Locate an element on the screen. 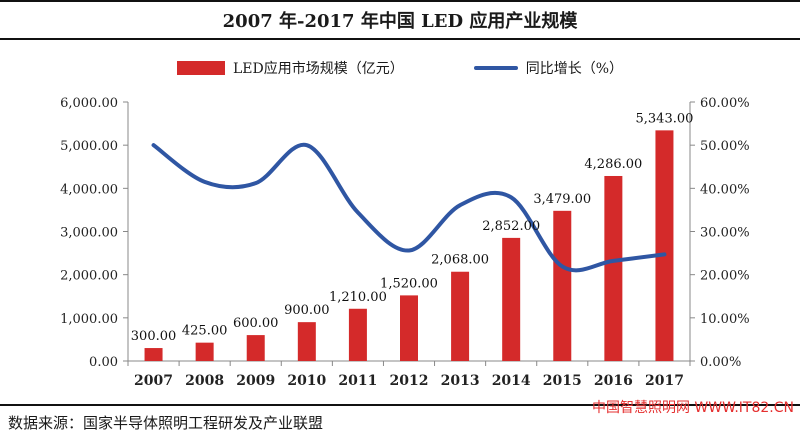 The width and height of the screenshot is (800, 441). x-tick-label: 2012 is located at coordinates (409, 381).